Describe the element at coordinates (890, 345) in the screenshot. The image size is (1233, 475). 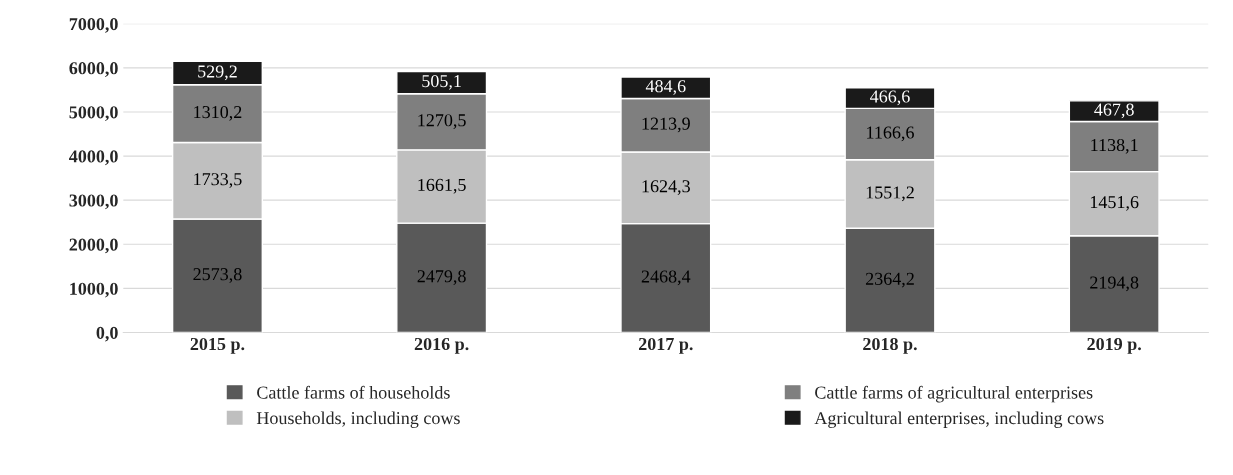
I see `x-tick-label: 2018 p.` at that location.